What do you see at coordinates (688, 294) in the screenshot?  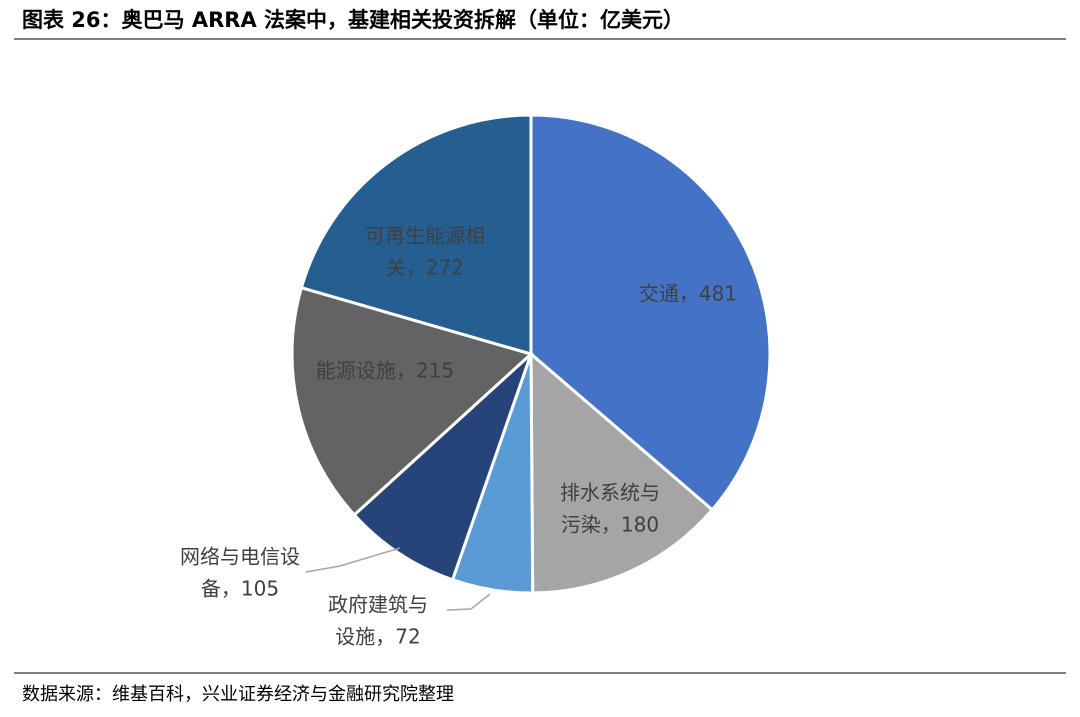 I see `data-label: 交通，481` at bounding box center [688, 294].